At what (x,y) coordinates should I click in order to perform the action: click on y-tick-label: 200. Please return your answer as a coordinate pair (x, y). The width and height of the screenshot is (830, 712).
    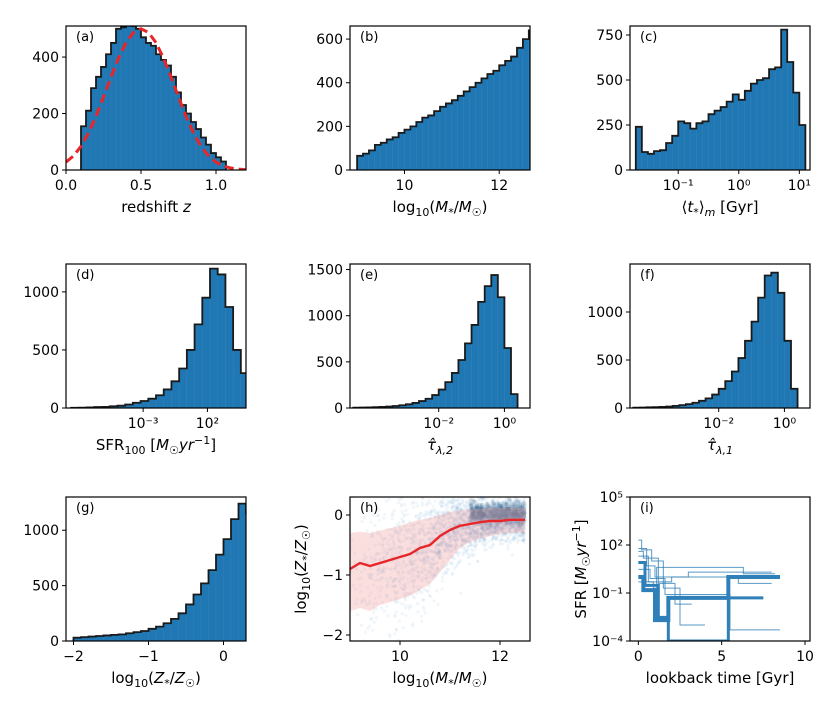
    Looking at the image, I should click on (45, 115).